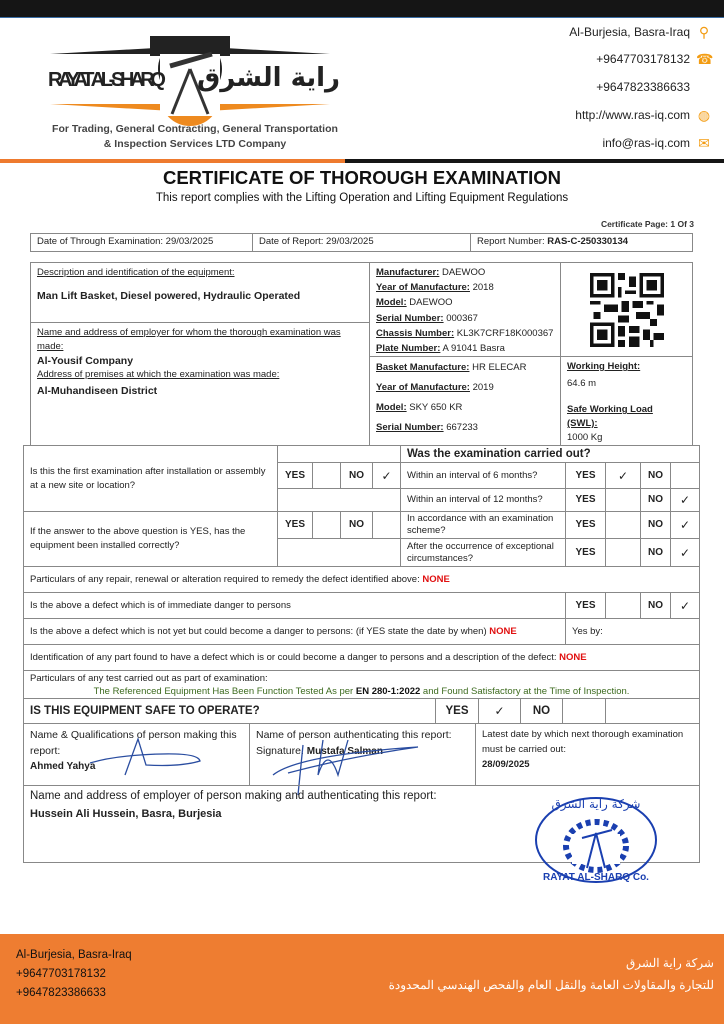  Describe the element at coordinates (483, 475) in the screenshot. I see `carried-question: Within an interval of 6 months?` at that location.